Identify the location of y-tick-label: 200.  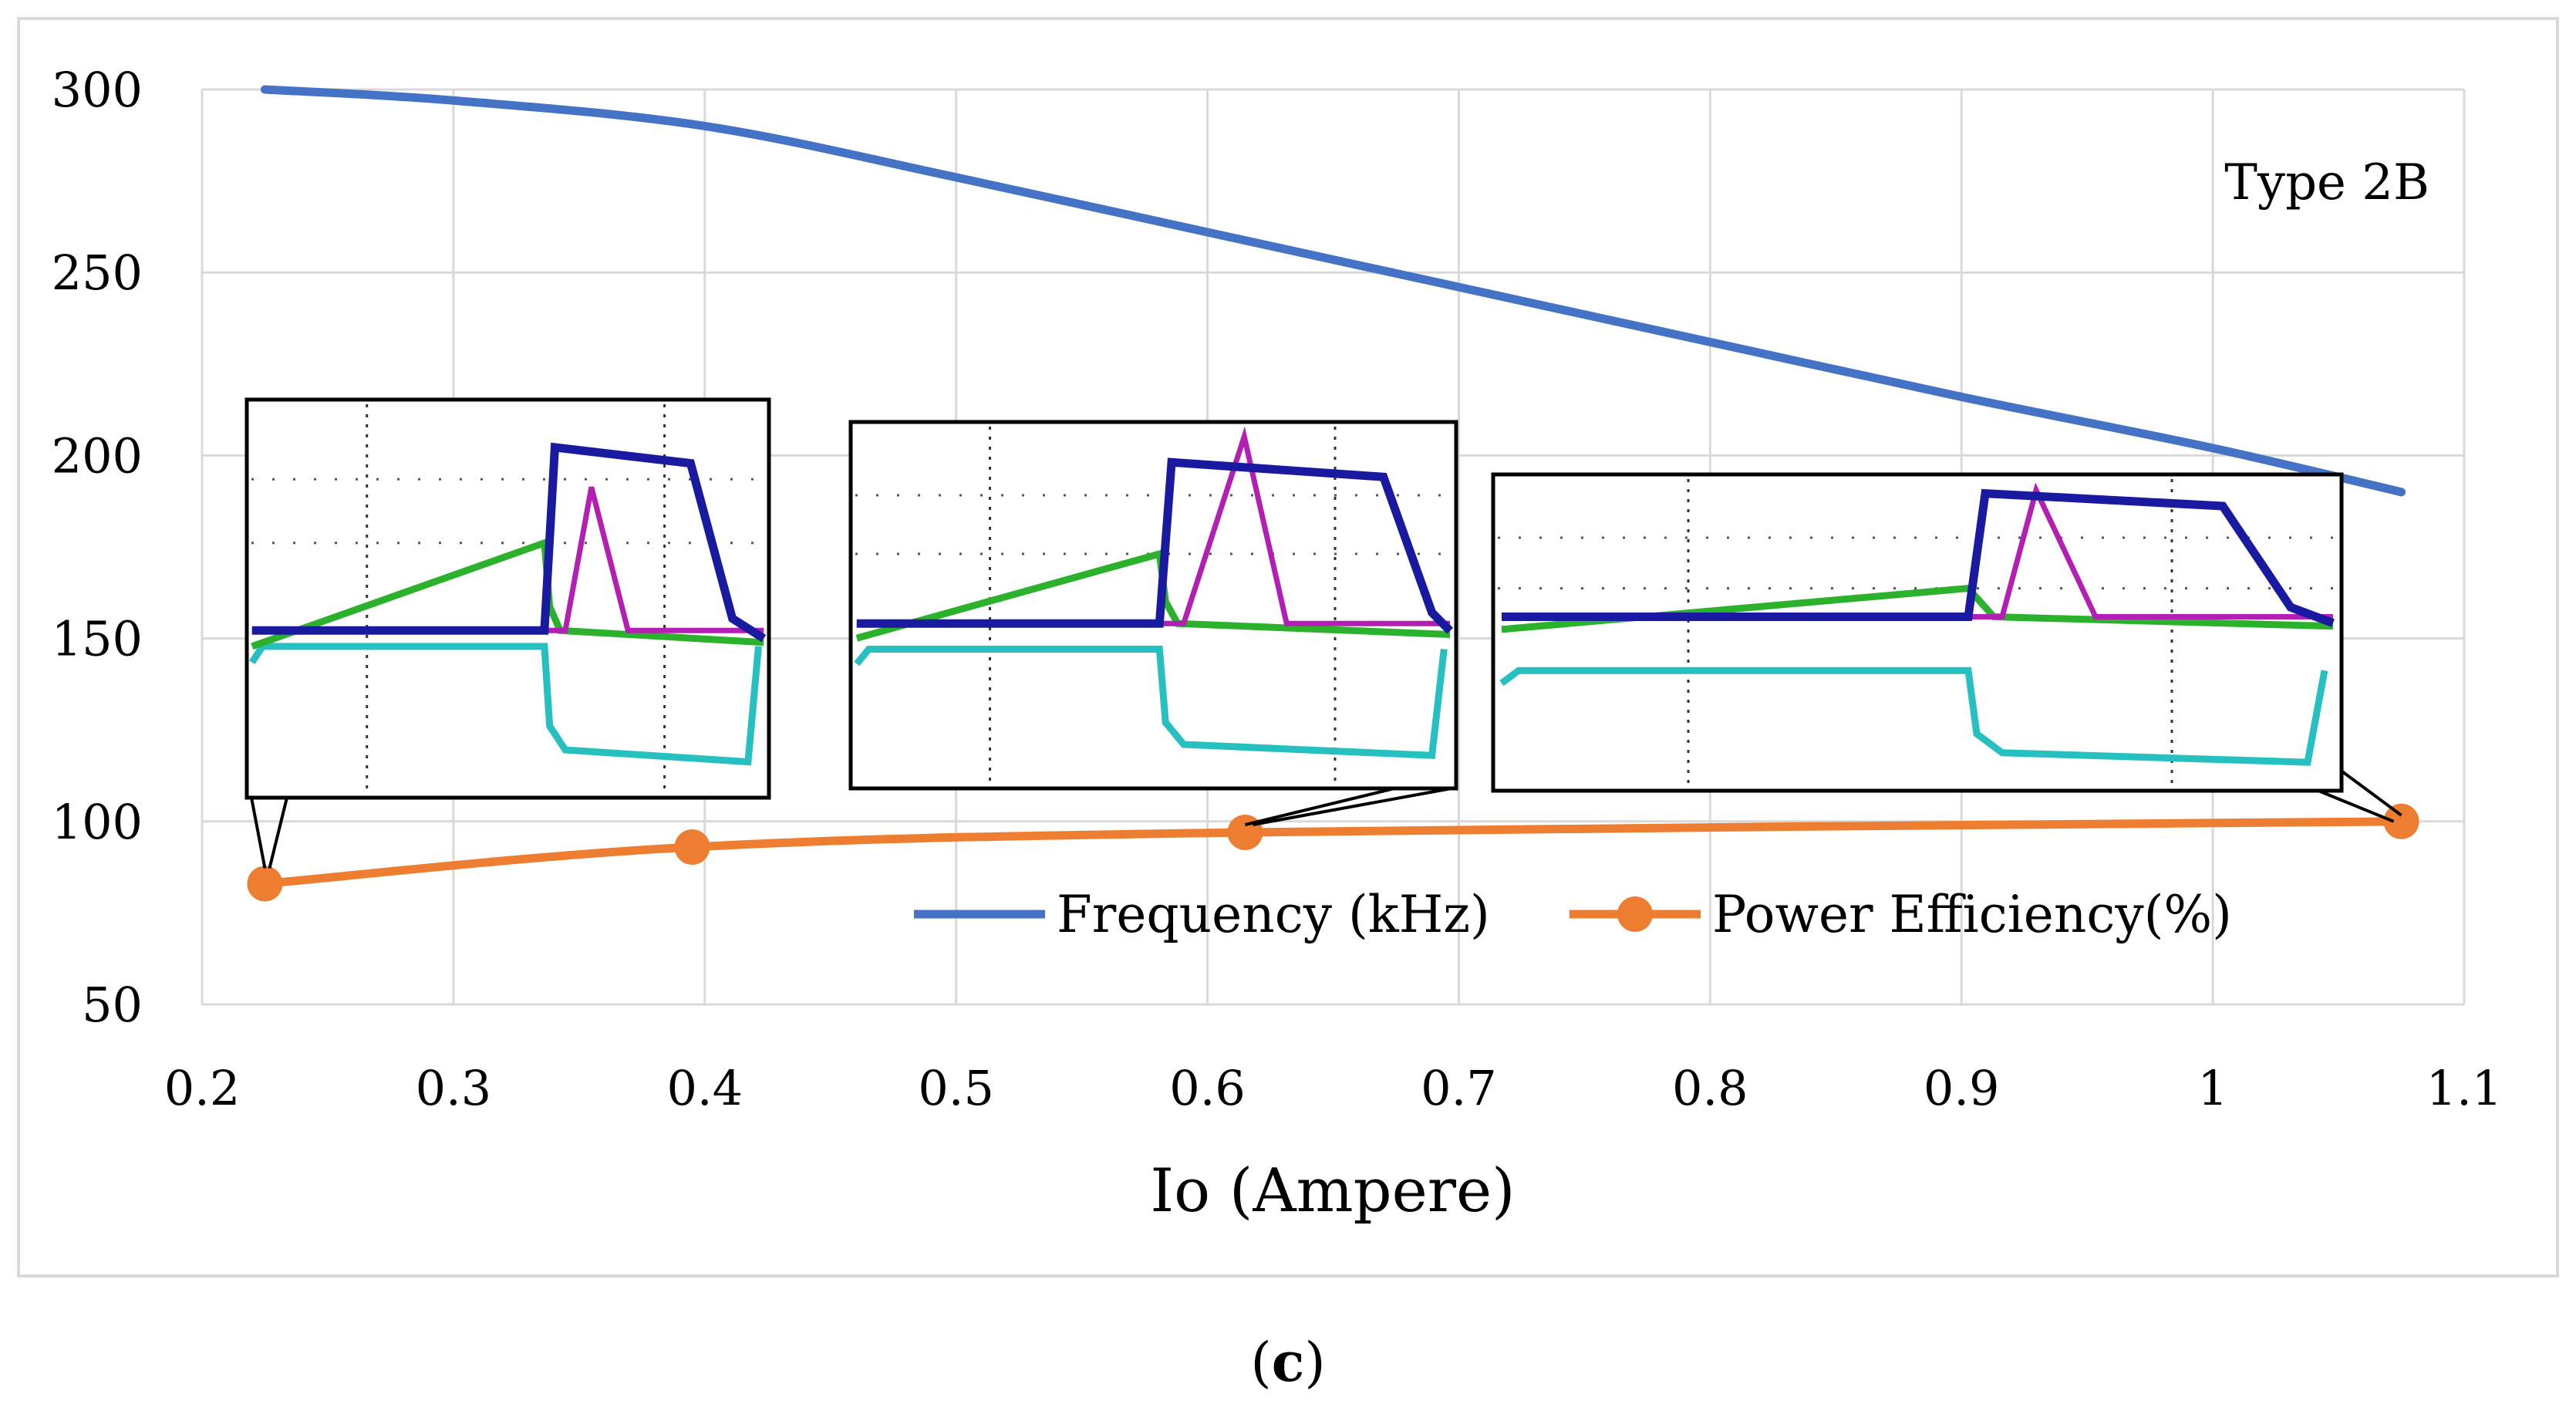
(97, 455).